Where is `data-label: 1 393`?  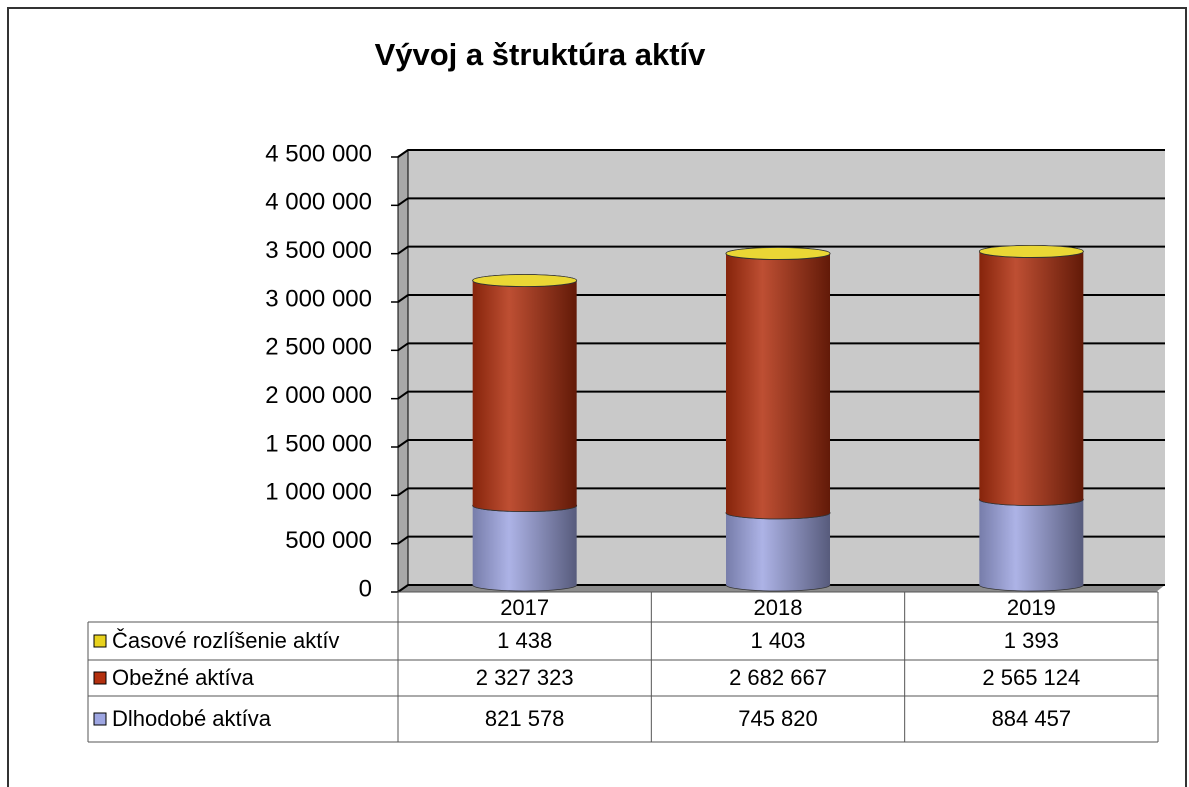
data-label: 1 393 is located at coordinates (1031, 640).